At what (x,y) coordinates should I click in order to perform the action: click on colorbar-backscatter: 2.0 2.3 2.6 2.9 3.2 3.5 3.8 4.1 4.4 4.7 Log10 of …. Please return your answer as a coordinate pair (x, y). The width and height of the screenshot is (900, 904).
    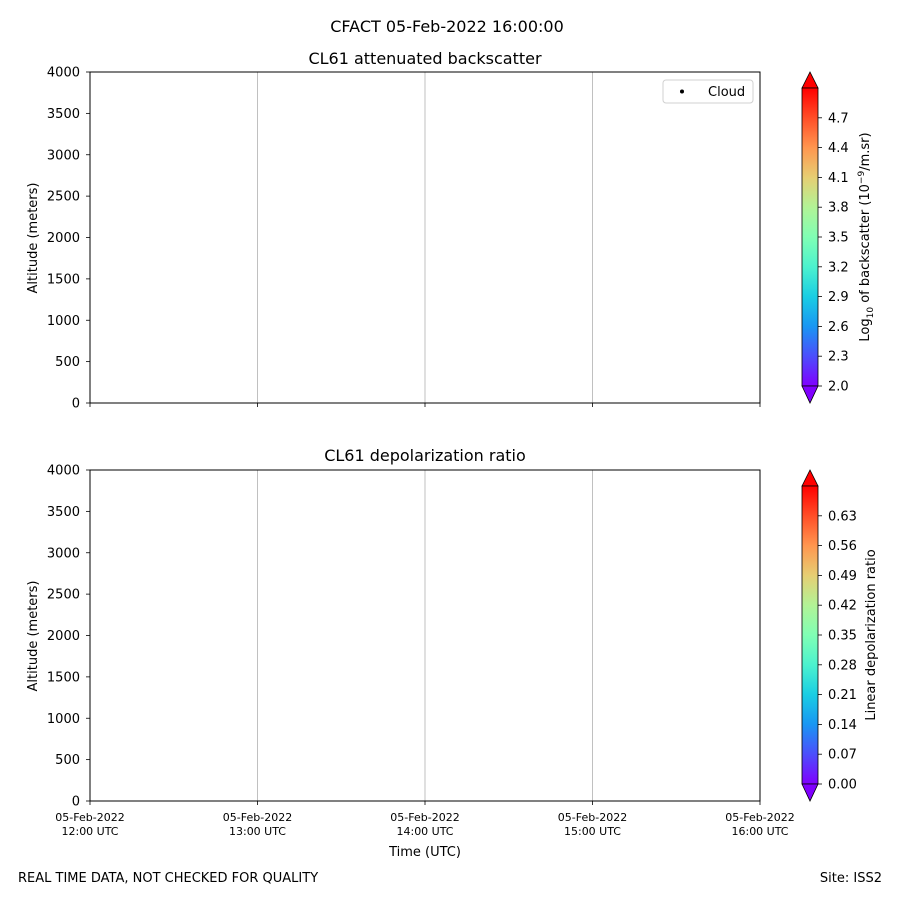
    Looking at the image, I should click on (838, 237).